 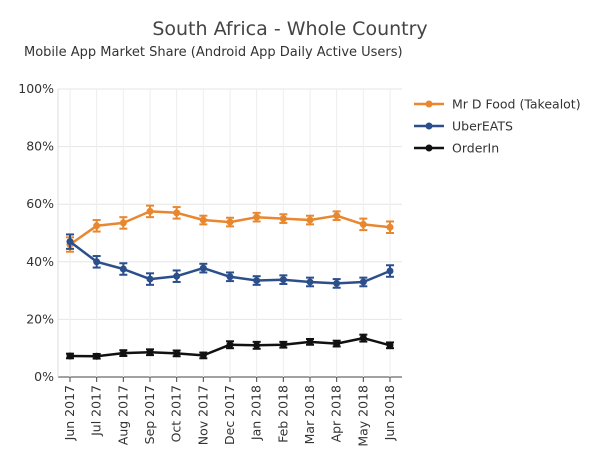 I want to click on y-tick-label: 20%, so click(x=40, y=318).